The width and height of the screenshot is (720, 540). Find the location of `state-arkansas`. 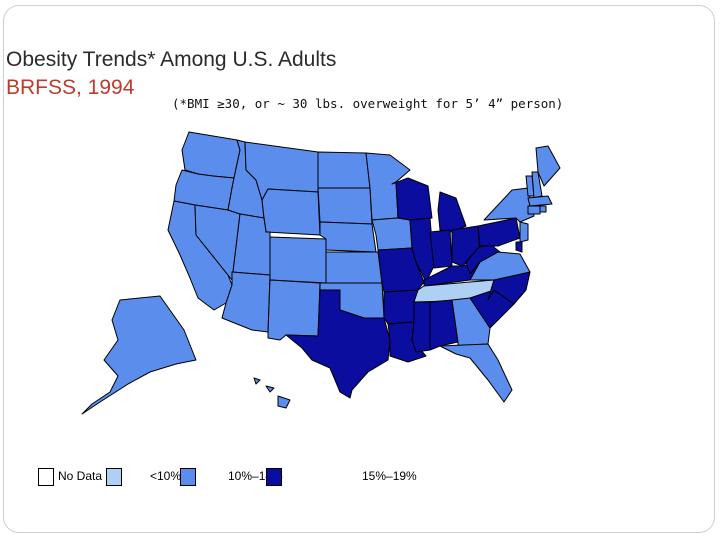

state-arkansas is located at coordinates (401, 307).